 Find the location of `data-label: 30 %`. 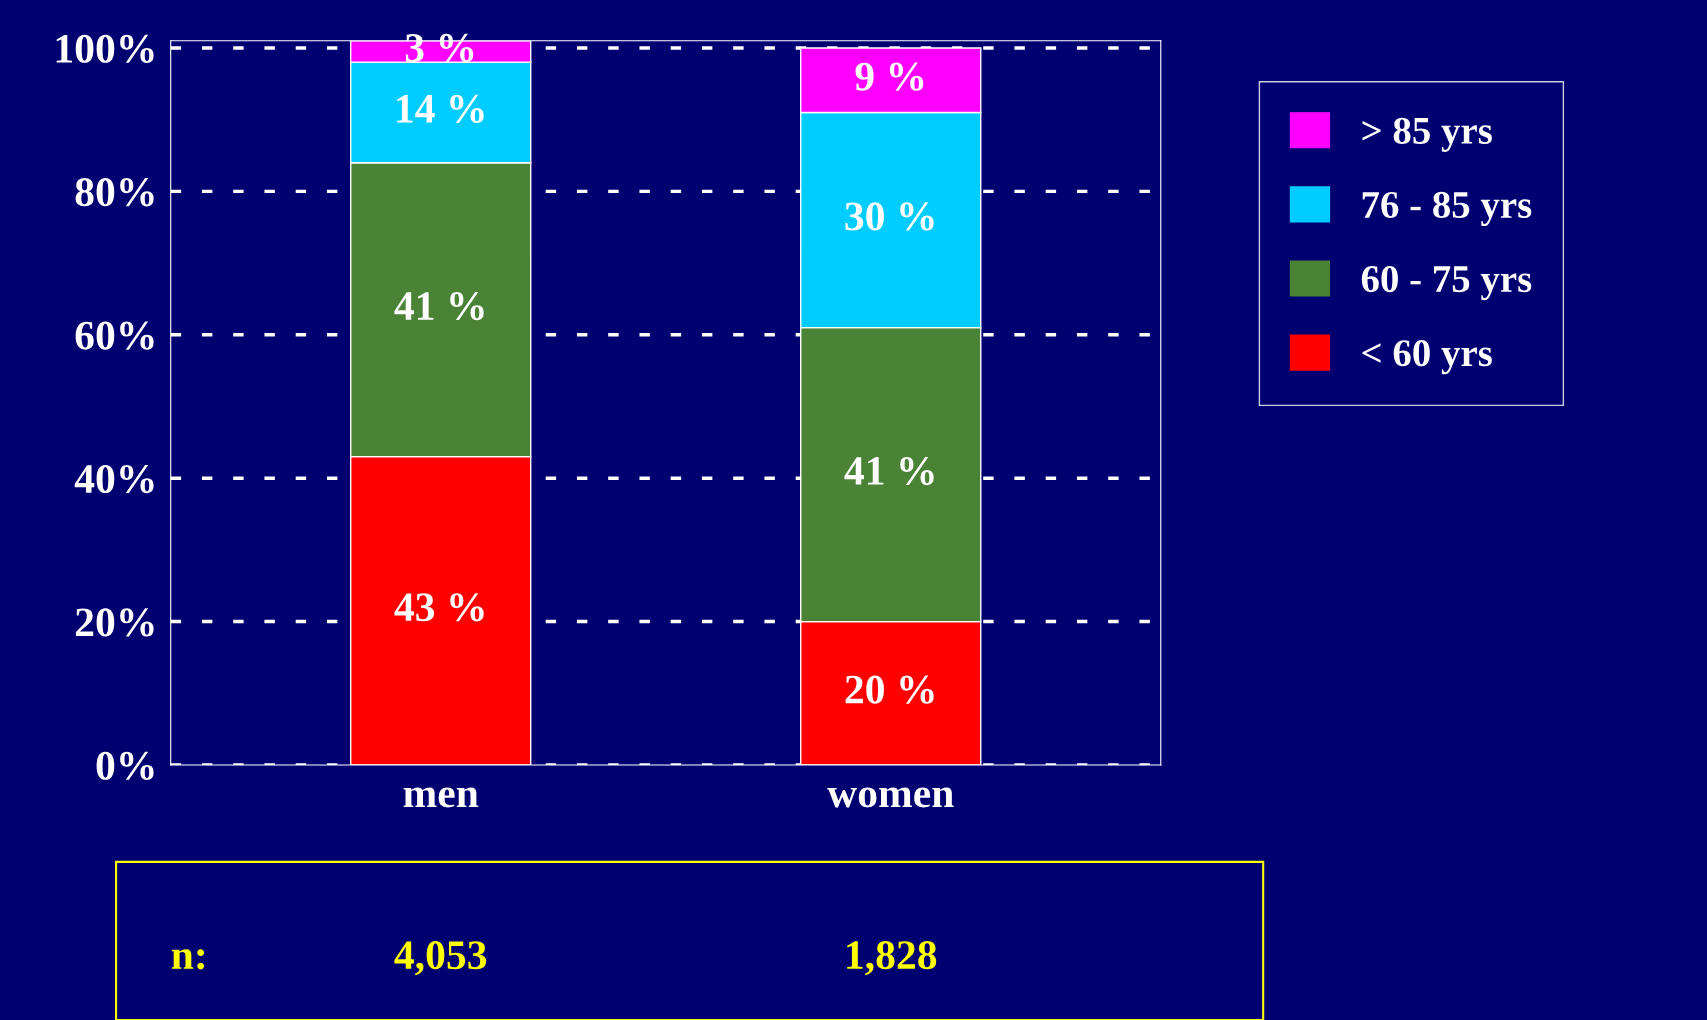

data-label: 30 % is located at coordinates (889, 216).